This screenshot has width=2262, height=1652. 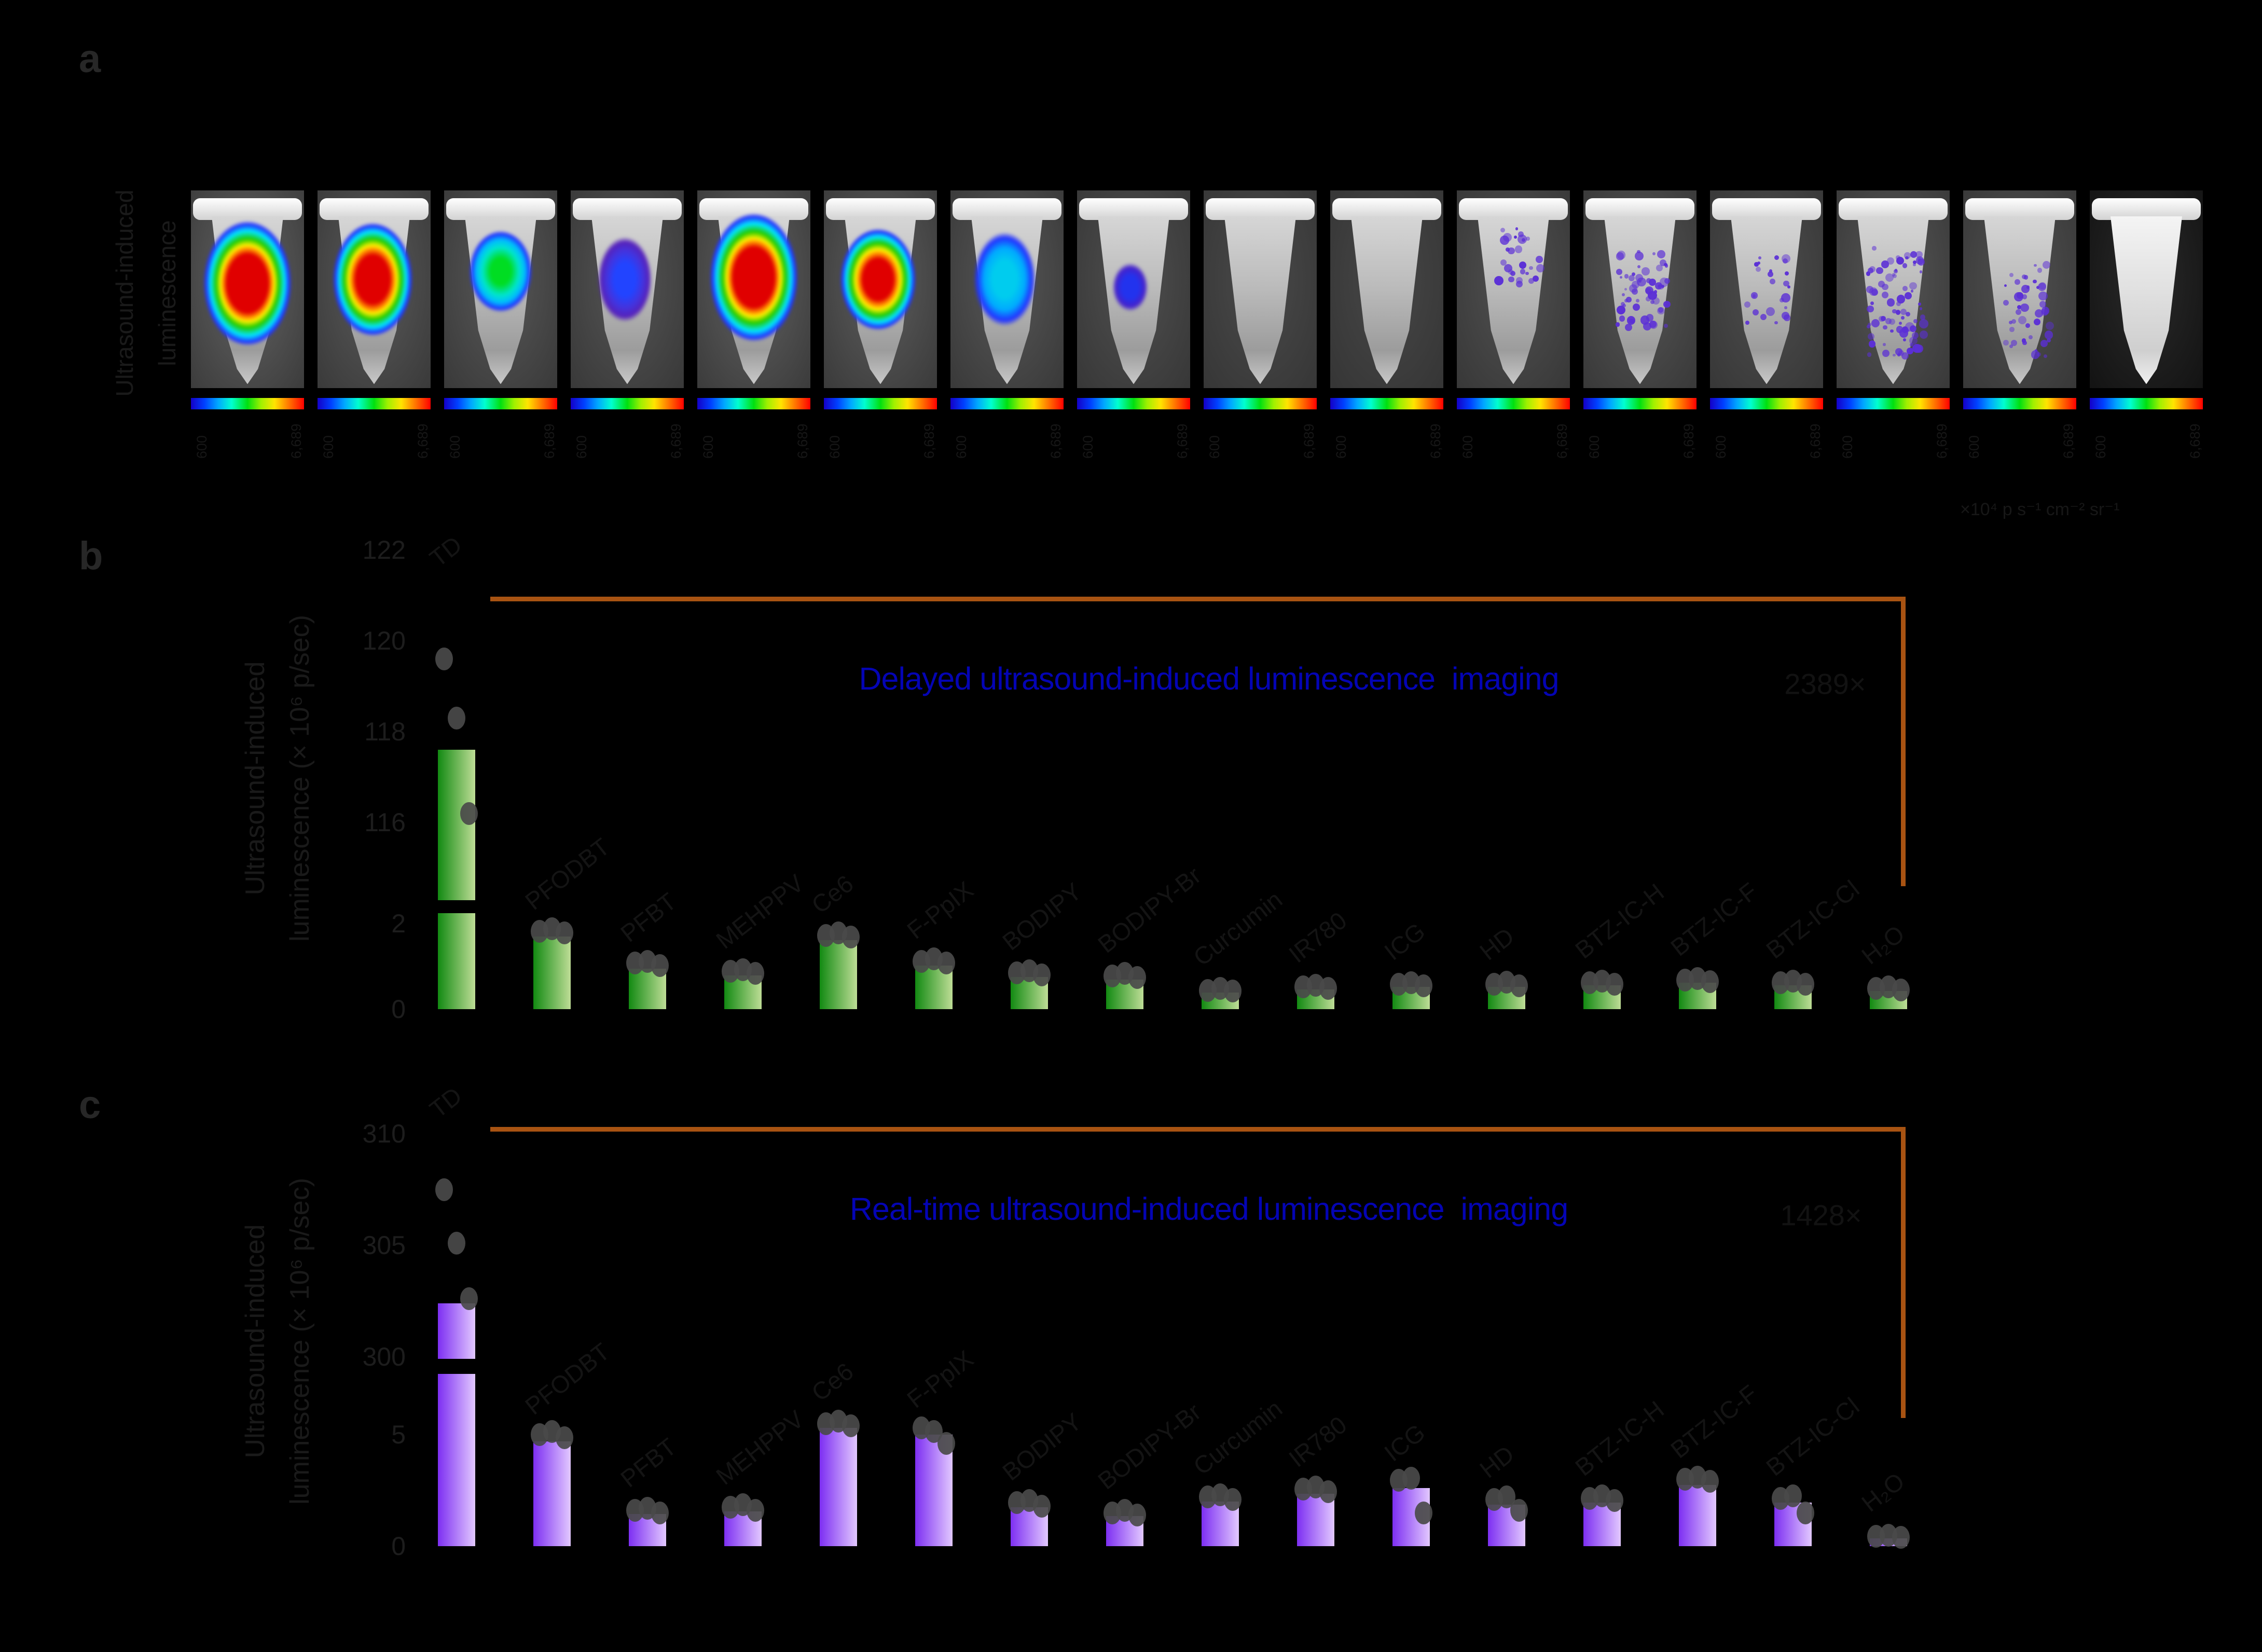 I want to click on category-label: H₂O, so click(x=1883, y=1492).